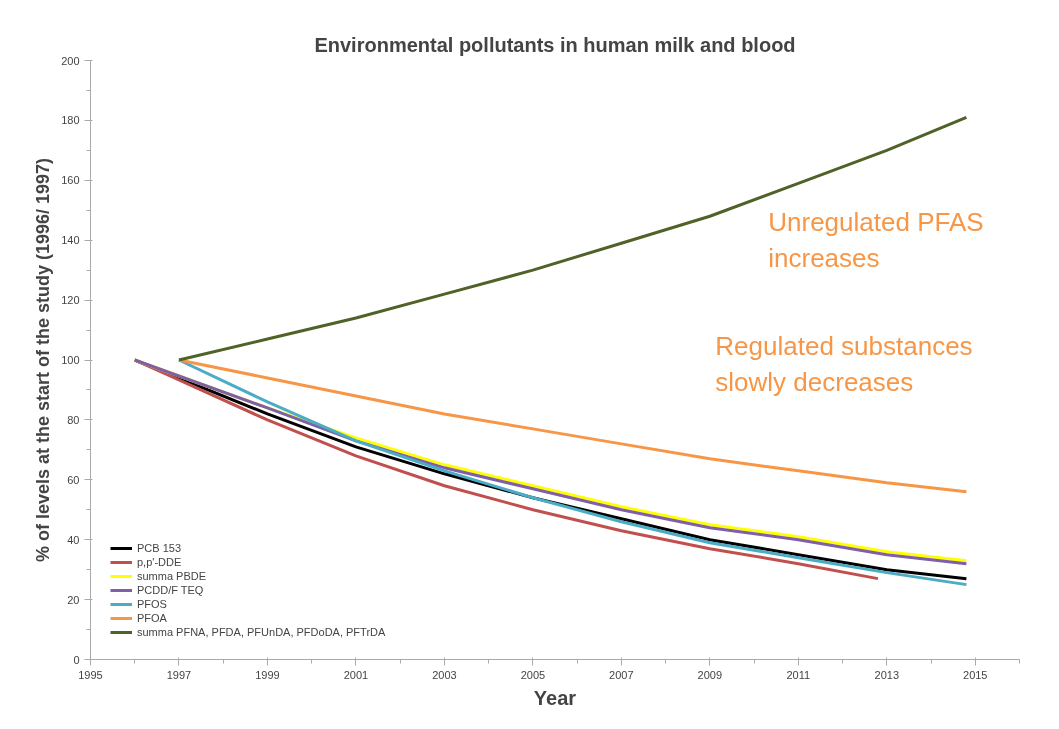 The height and width of the screenshot is (729, 1059). Describe the element at coordinates (152, 604) in the screenshot. I see `legend-label: PFOS` at that location.